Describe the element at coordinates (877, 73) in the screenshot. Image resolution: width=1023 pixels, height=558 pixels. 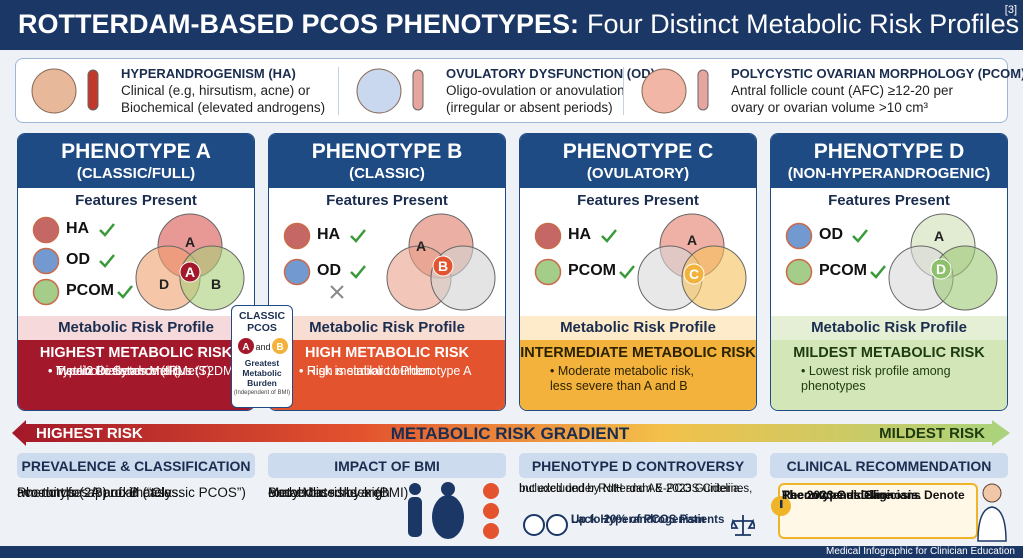
I see `criteria-title: POLYCYSTIC OVARIAN MORPHOLOGY (PCOM)` at that location.